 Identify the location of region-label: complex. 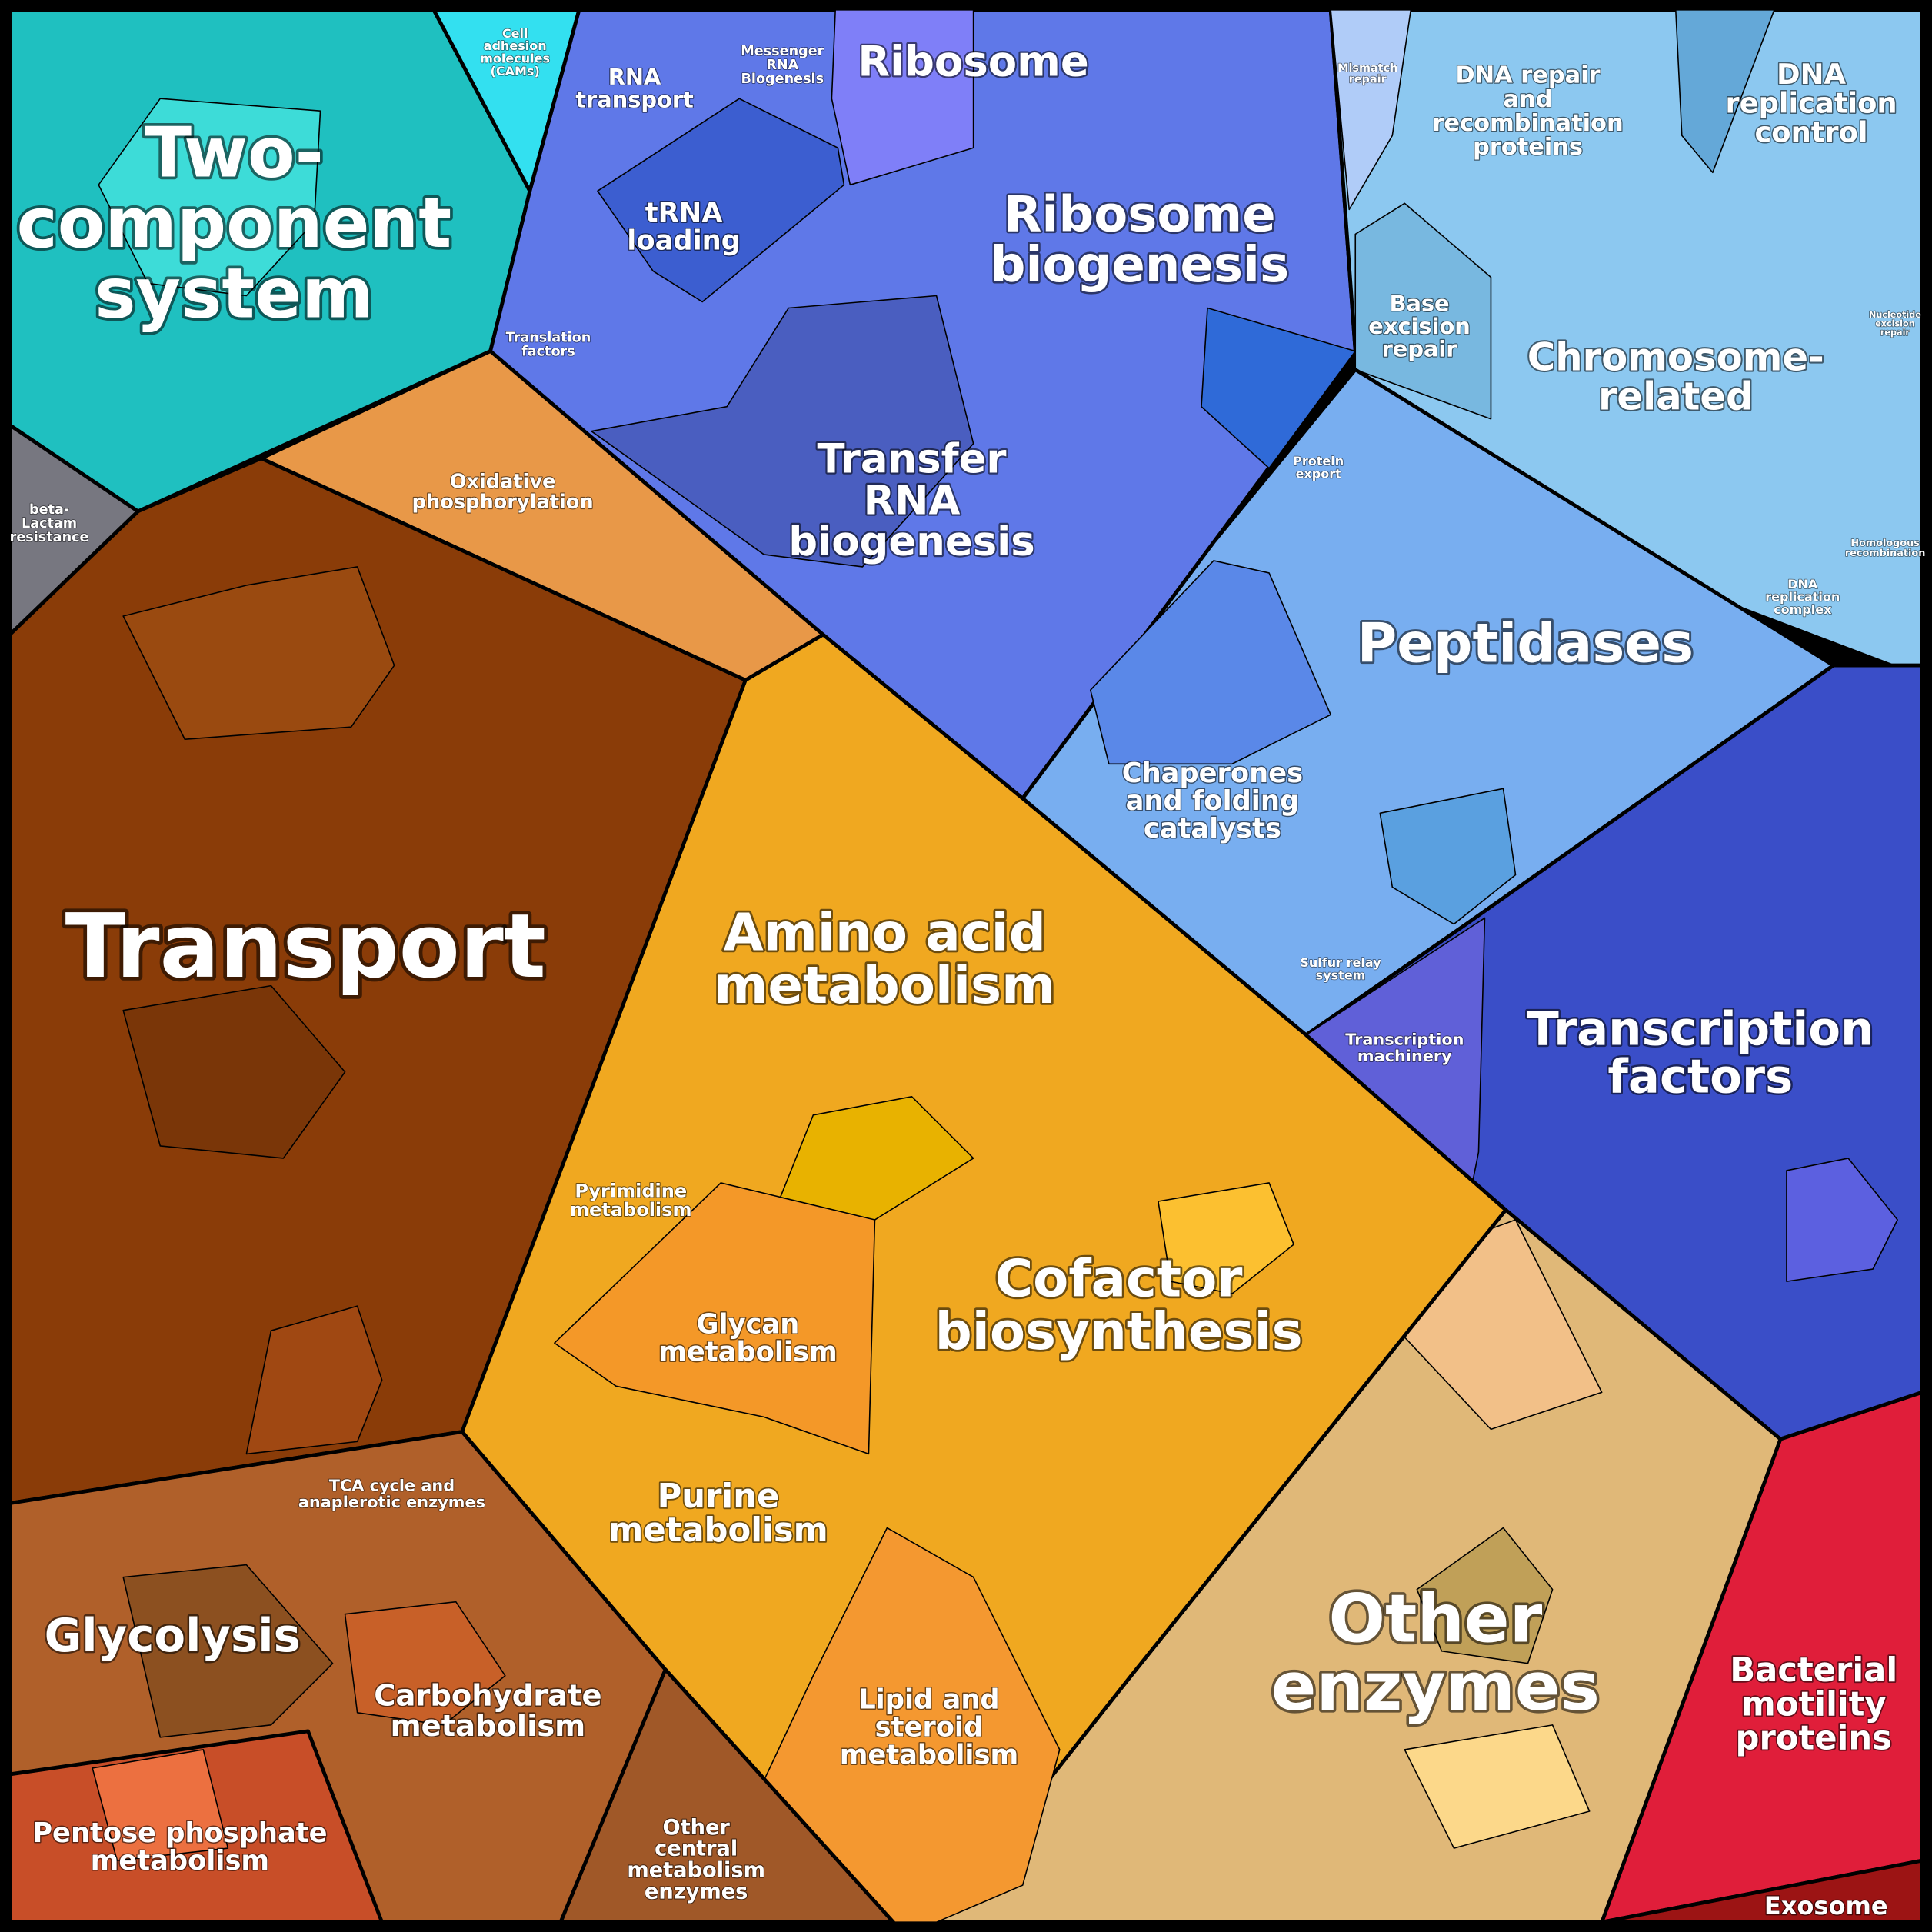
(1803, 609).